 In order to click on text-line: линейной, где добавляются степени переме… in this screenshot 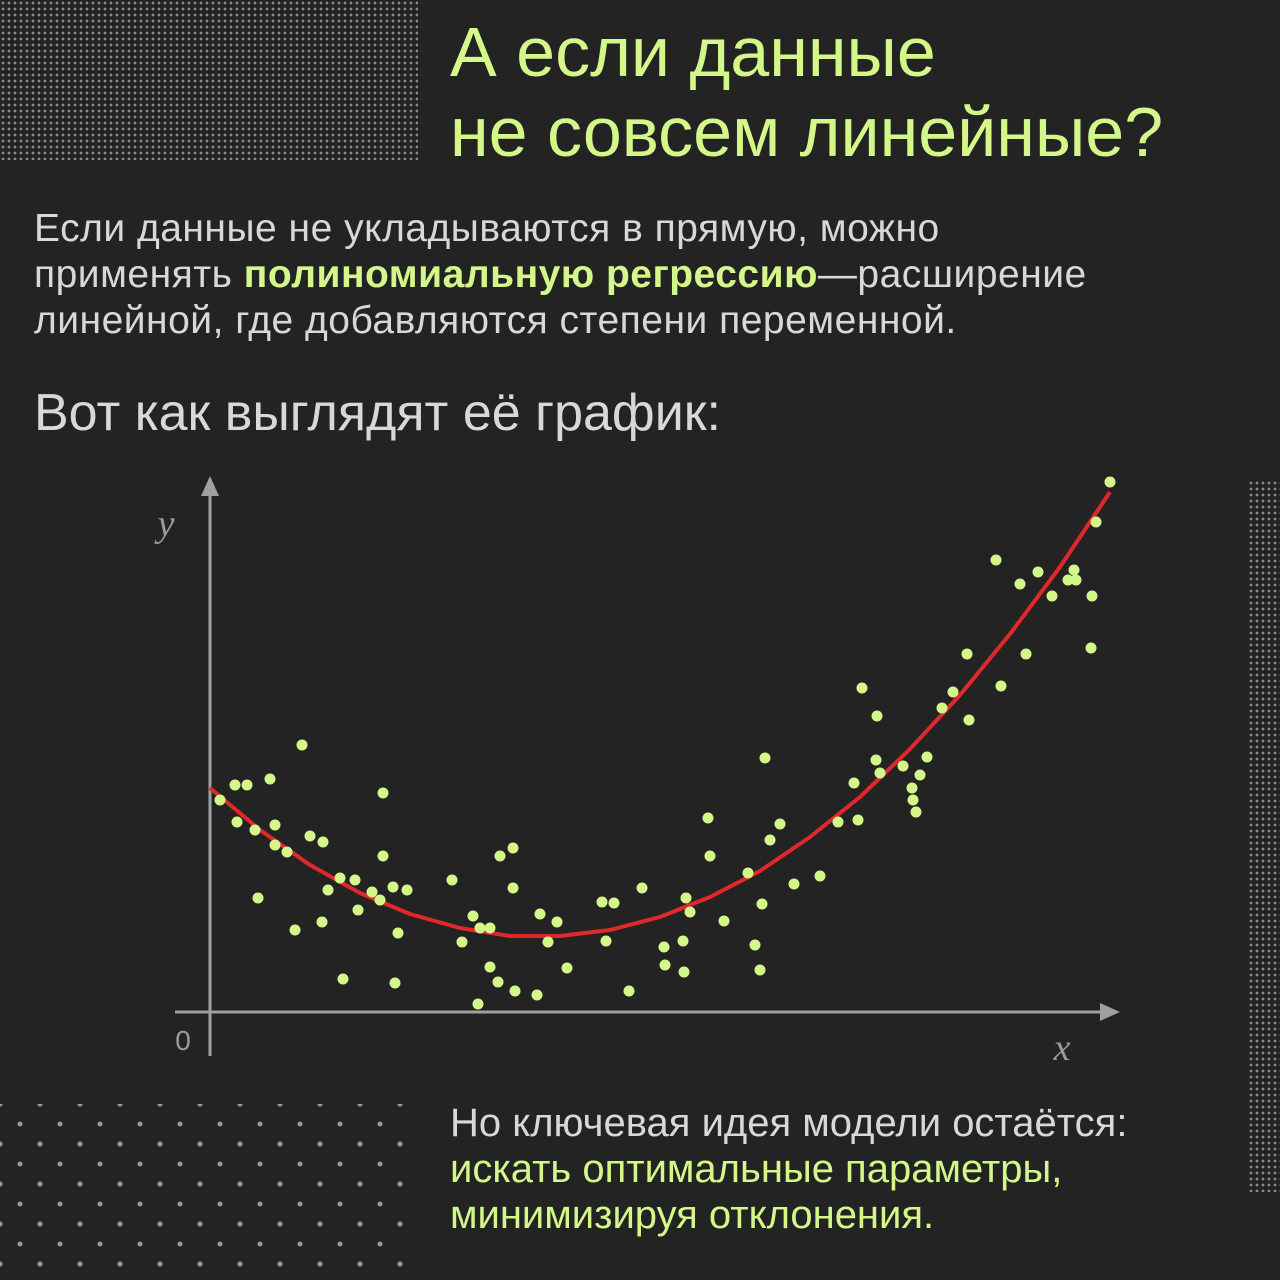, I will do `click(560, 321)`.